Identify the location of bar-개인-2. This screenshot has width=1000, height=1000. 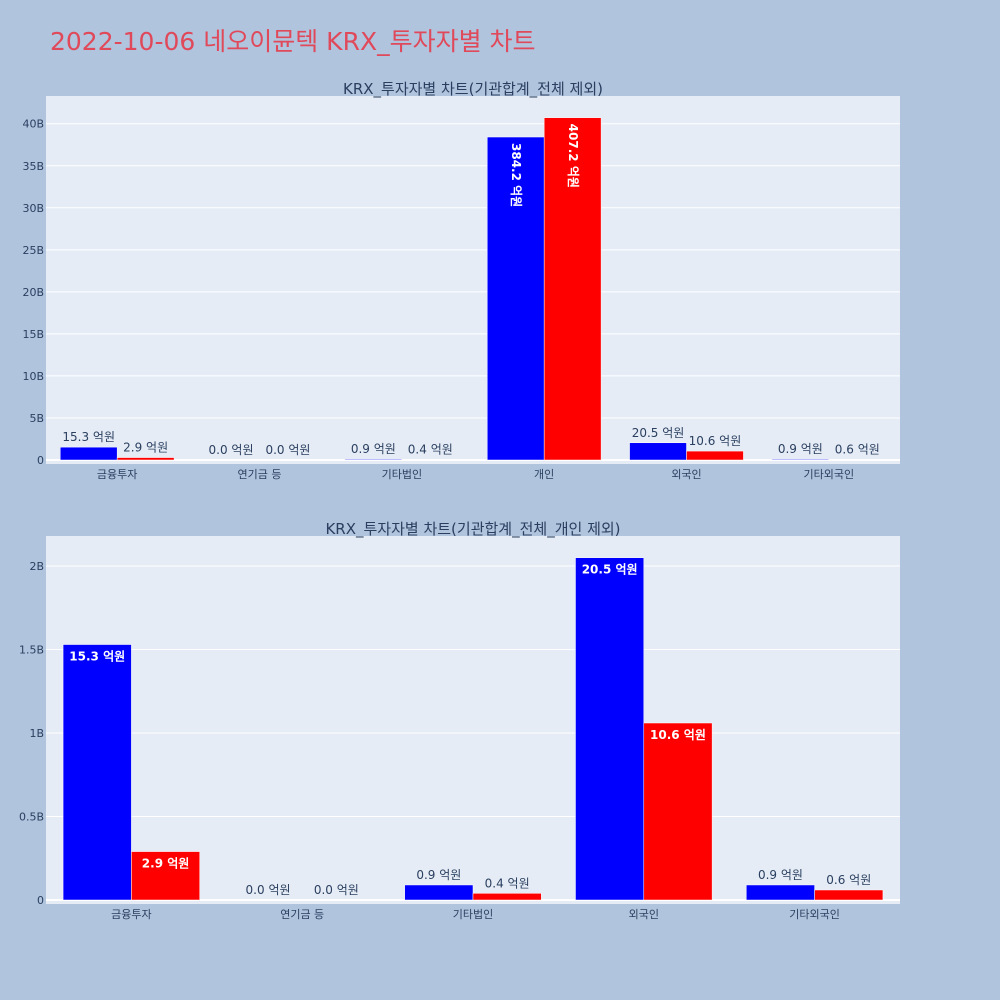
(572, 289).